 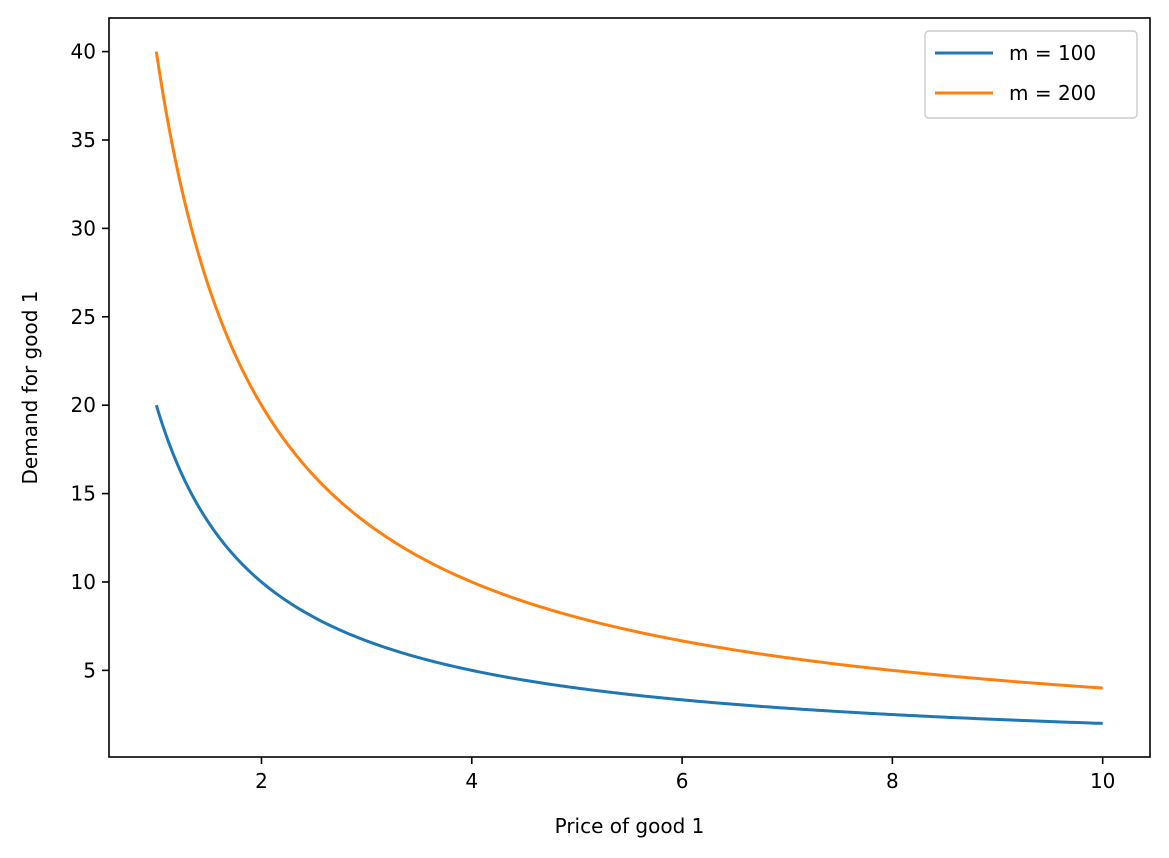 What do you see at coordinates (682, 781) in the screenshot?
I see `x-tick-label: 6` at bounding box center [682, 781].